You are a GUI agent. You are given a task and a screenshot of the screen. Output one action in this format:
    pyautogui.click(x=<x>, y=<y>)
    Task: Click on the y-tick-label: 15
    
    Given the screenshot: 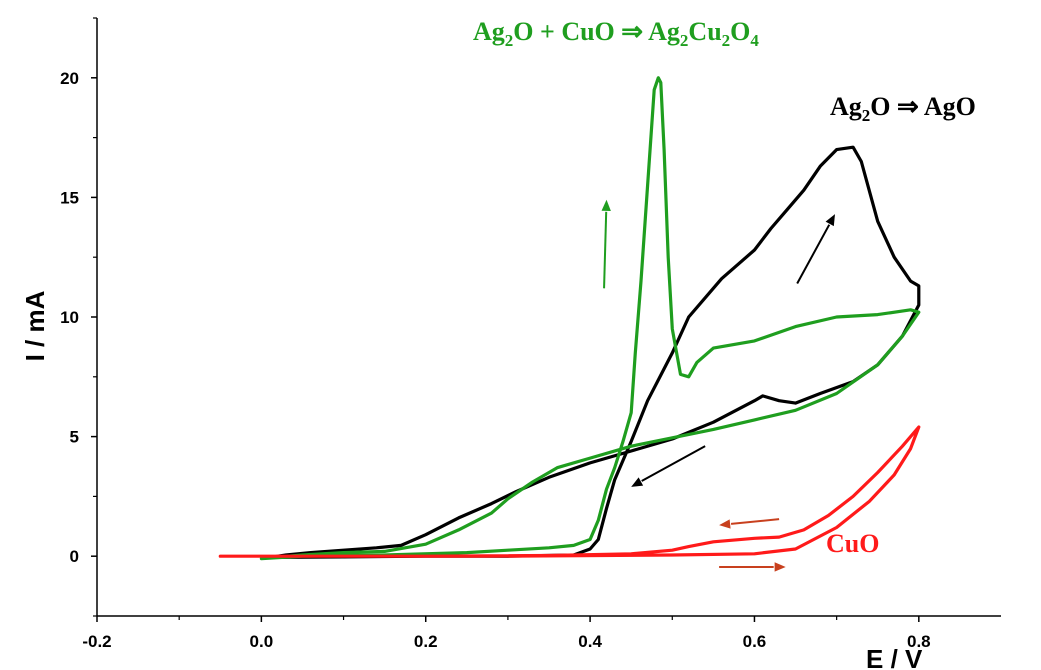 What is the action you would take?
    pyautogui.click(x=69, y=197)
    